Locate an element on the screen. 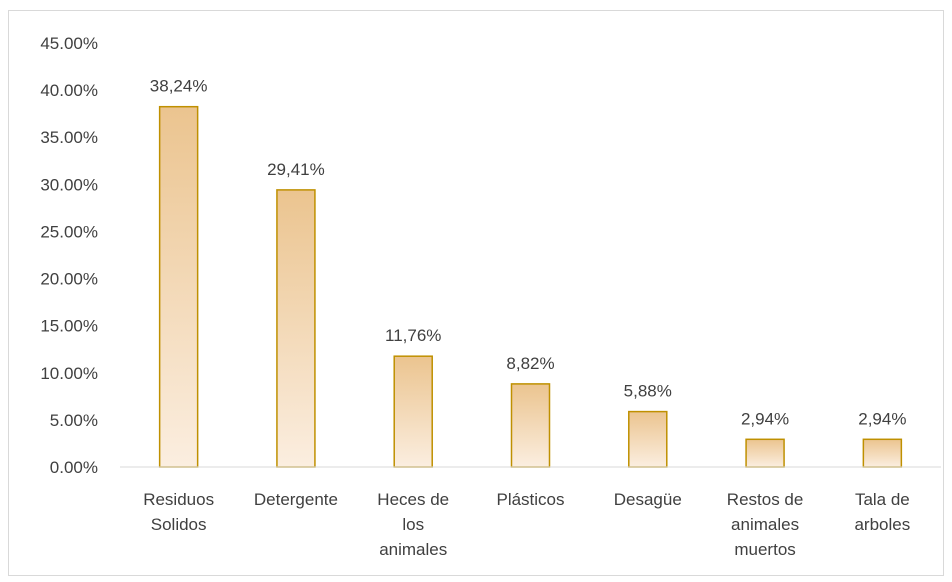  data-label: 8,82% is located at coordinates (530, 363).